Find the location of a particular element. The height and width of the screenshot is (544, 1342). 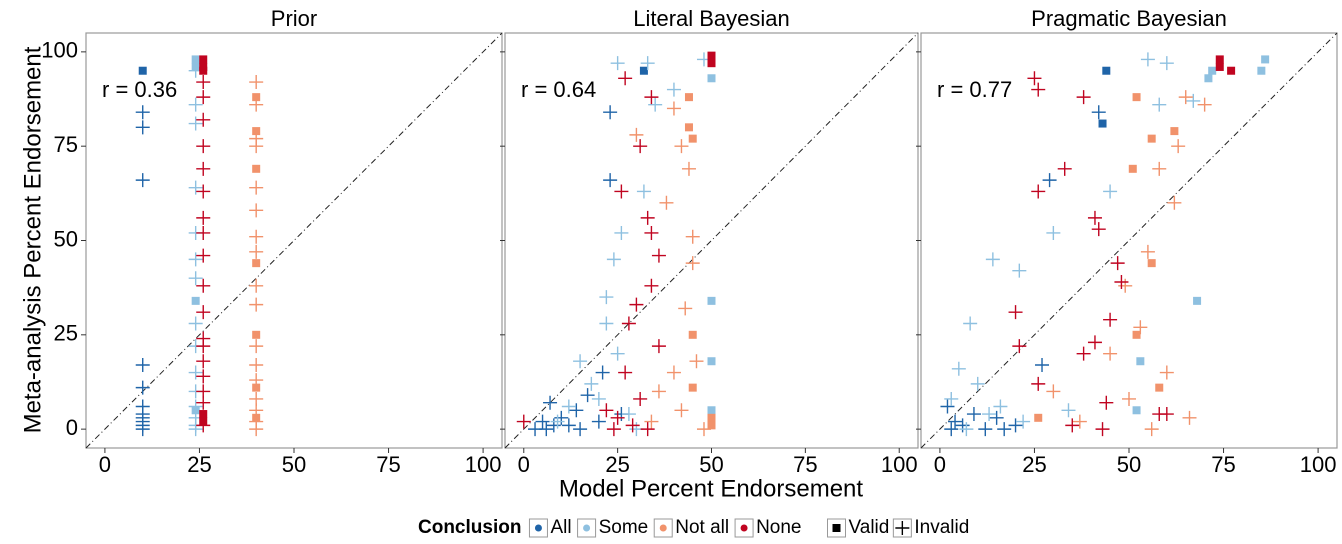

legend-item: Not all is located at coordinates (691, 527).